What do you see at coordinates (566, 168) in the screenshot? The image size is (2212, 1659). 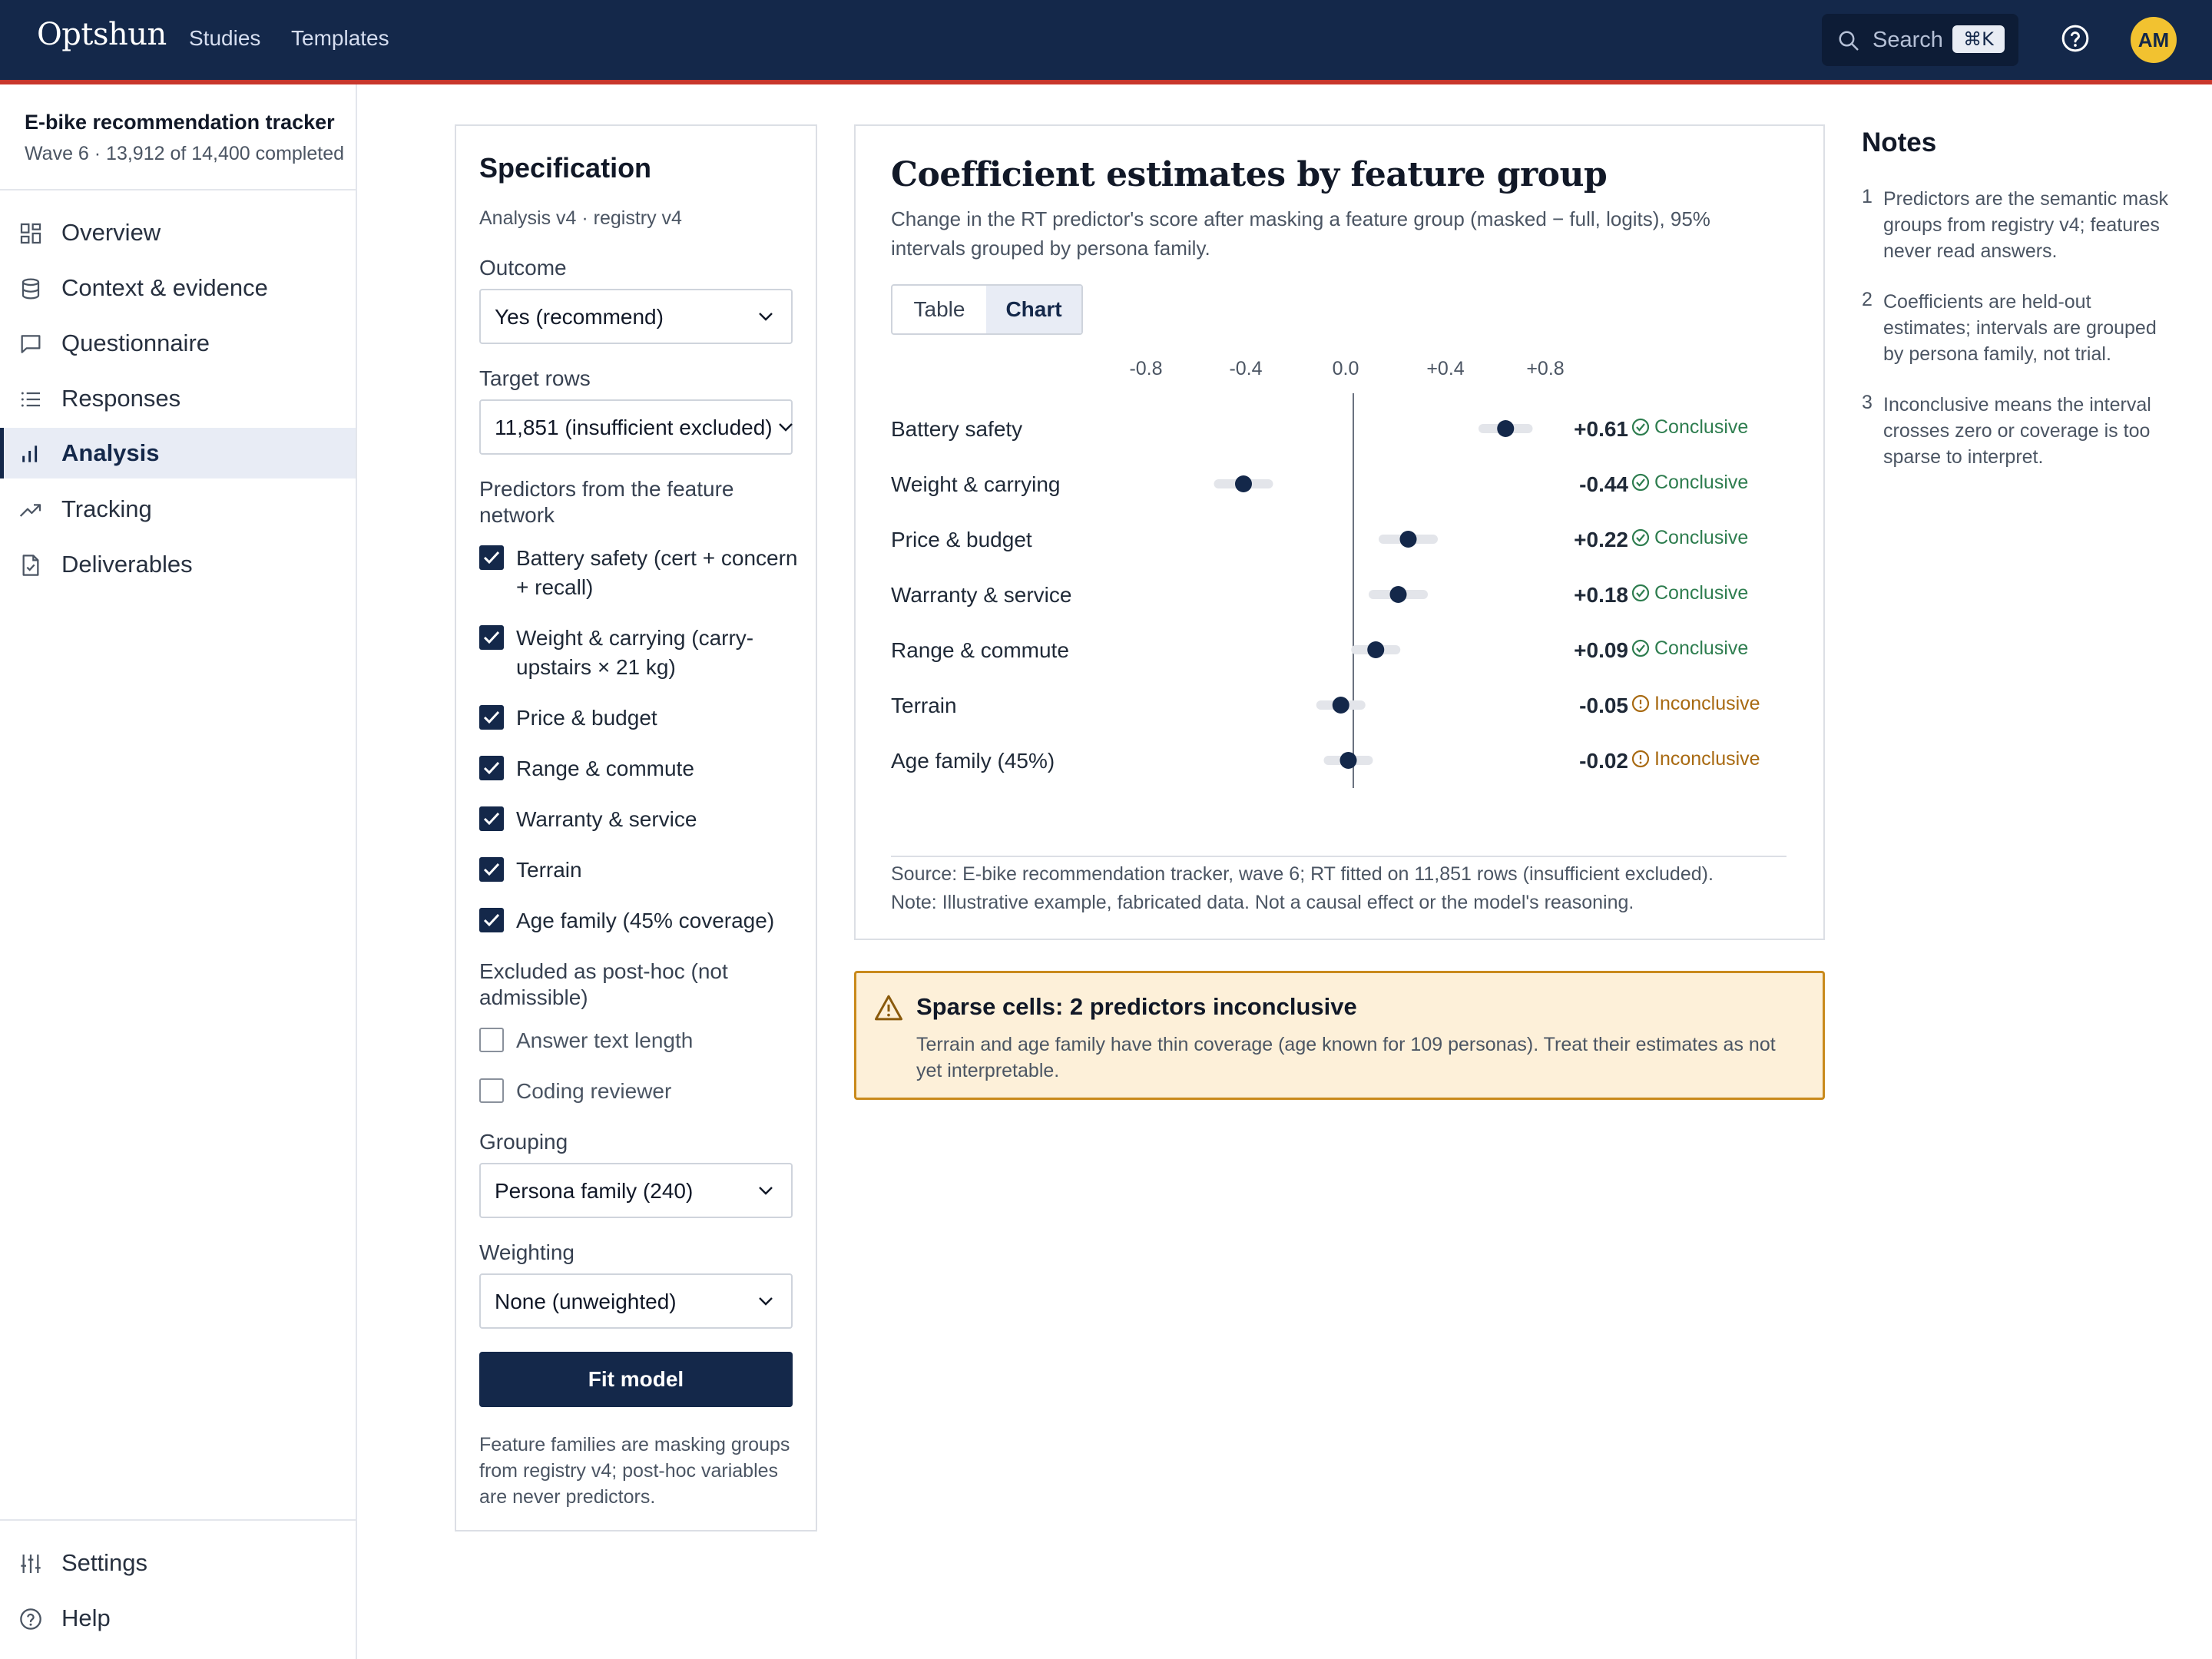 I see `spec-title: Specification` at bounding box center [566, 168].